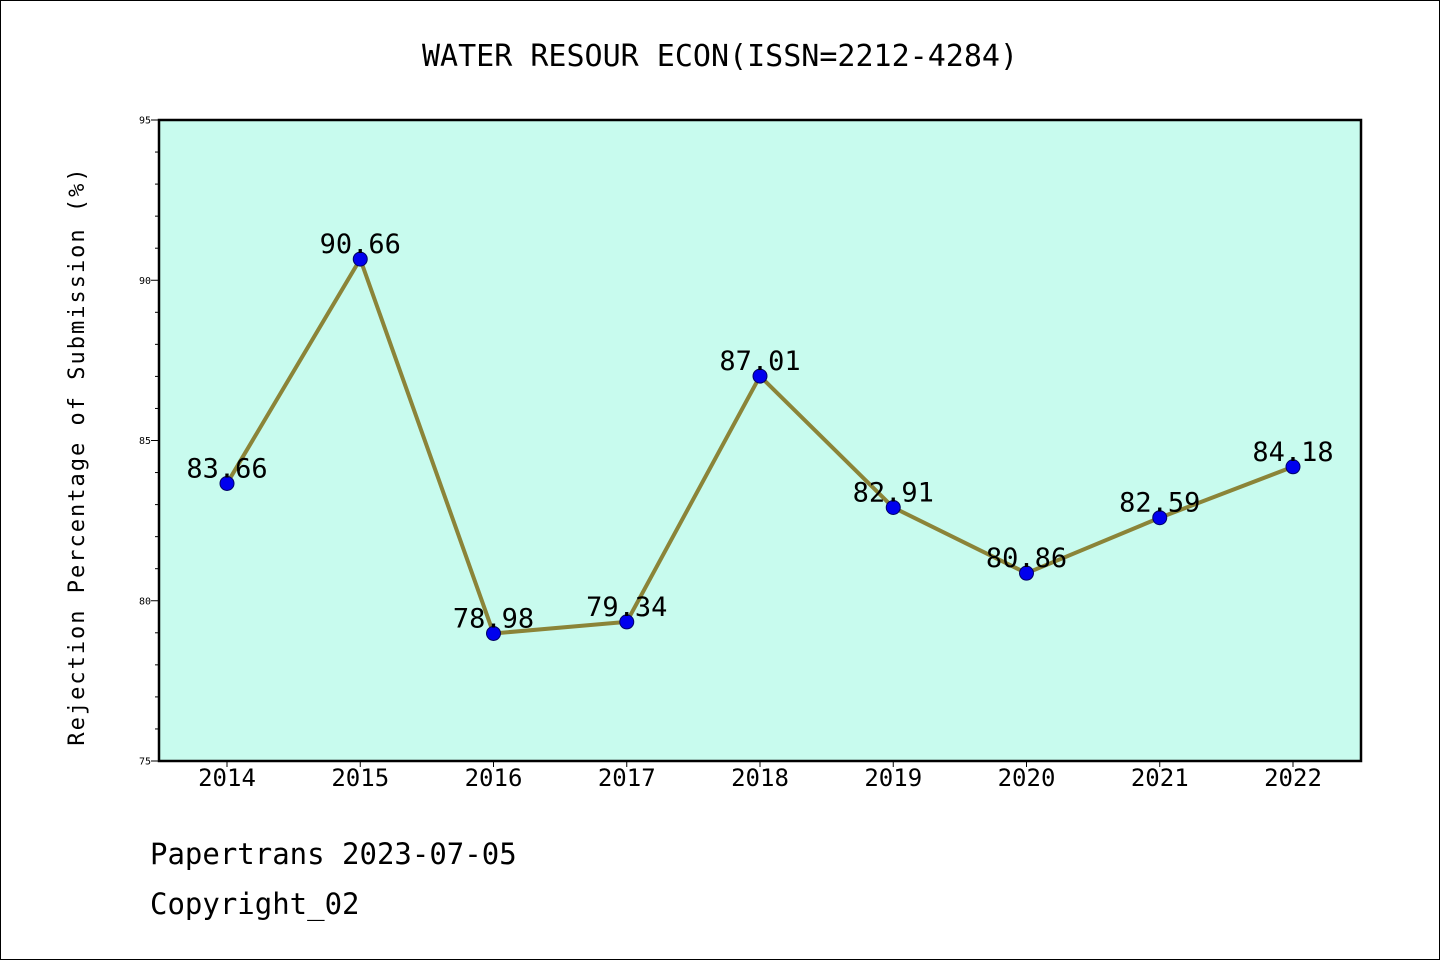  Describe the element at coordinates (1292, 452) in the screenshot. I see `data-label: 84.18` at that location.